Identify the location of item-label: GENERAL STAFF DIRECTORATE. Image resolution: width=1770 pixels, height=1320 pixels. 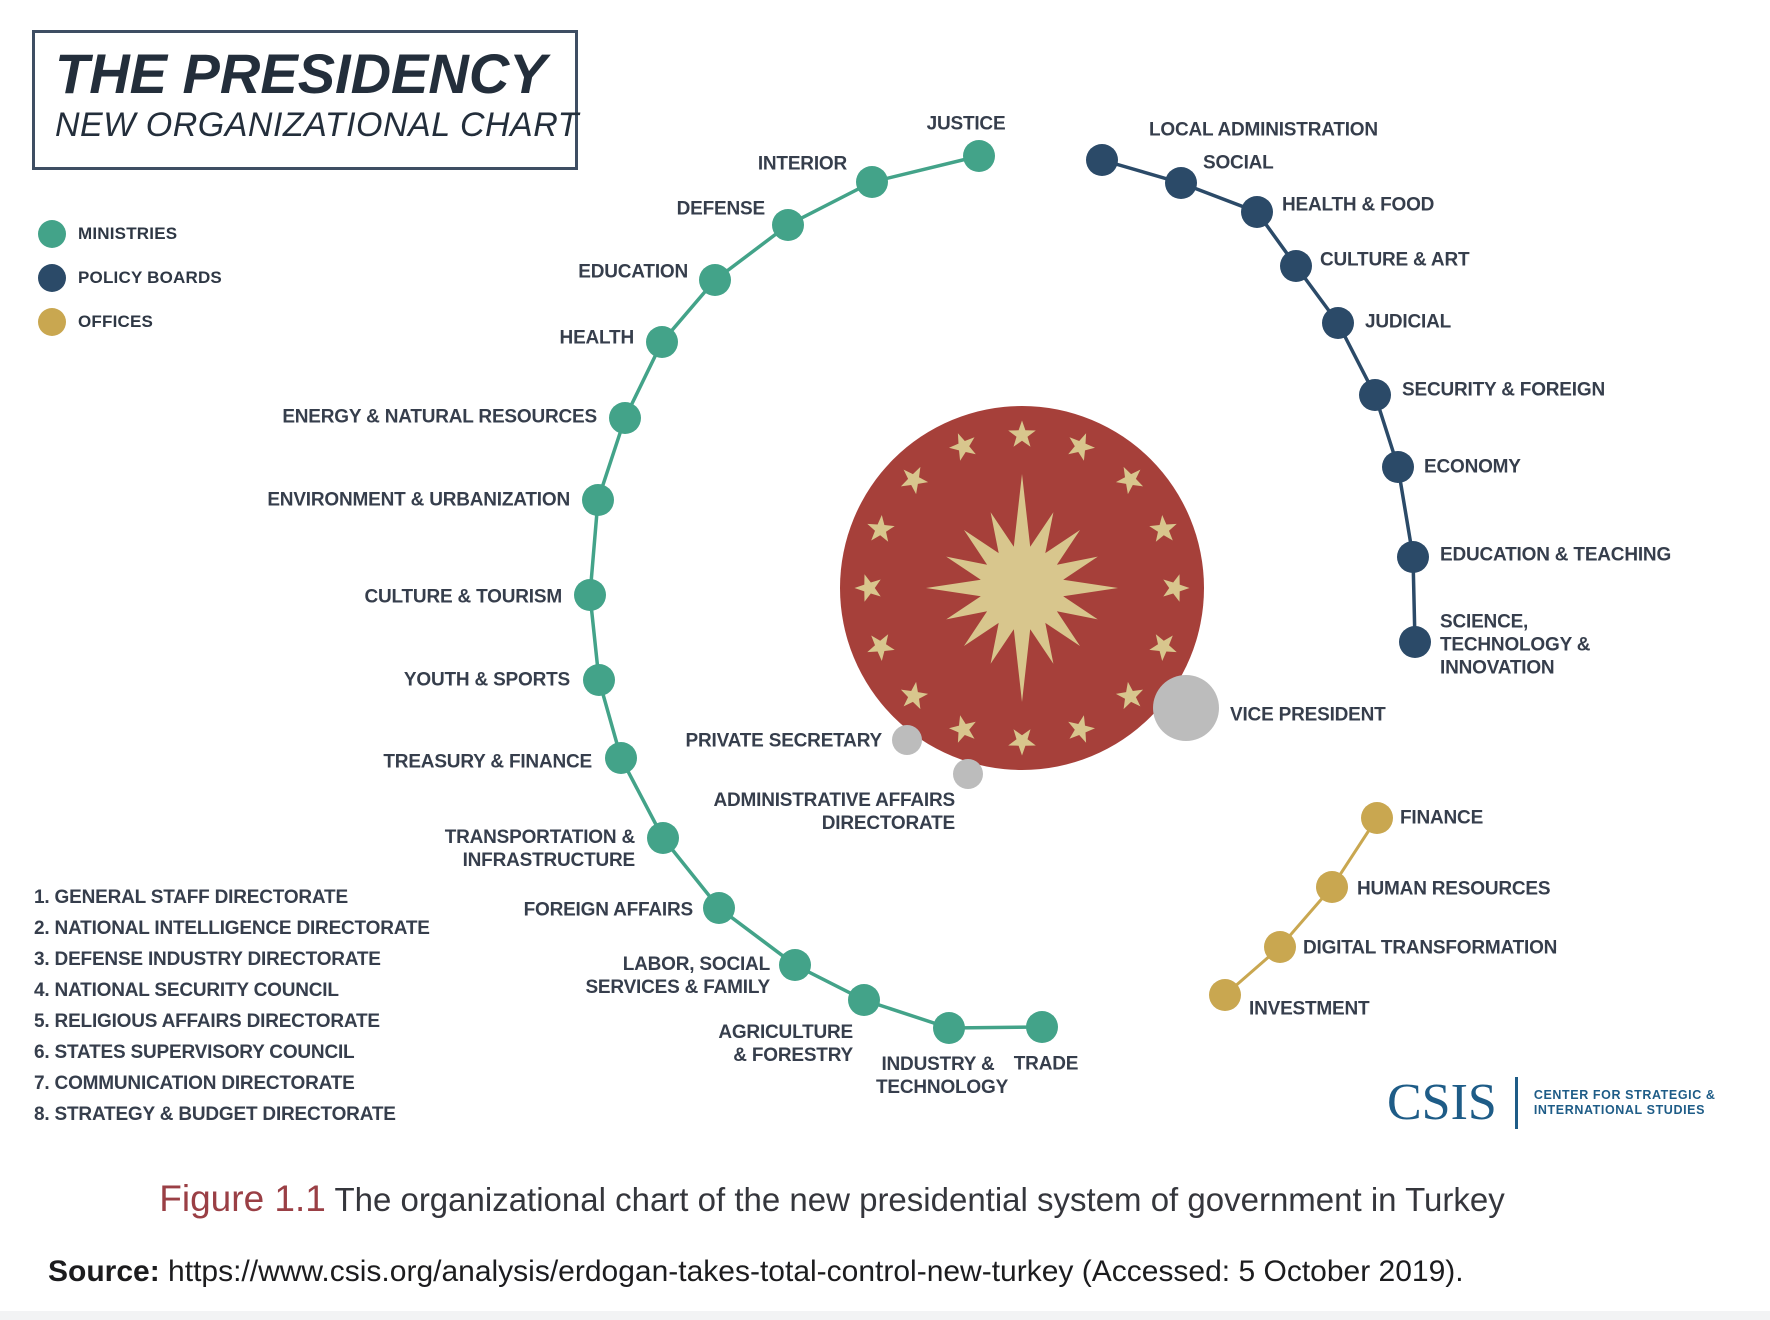
(201, 897).